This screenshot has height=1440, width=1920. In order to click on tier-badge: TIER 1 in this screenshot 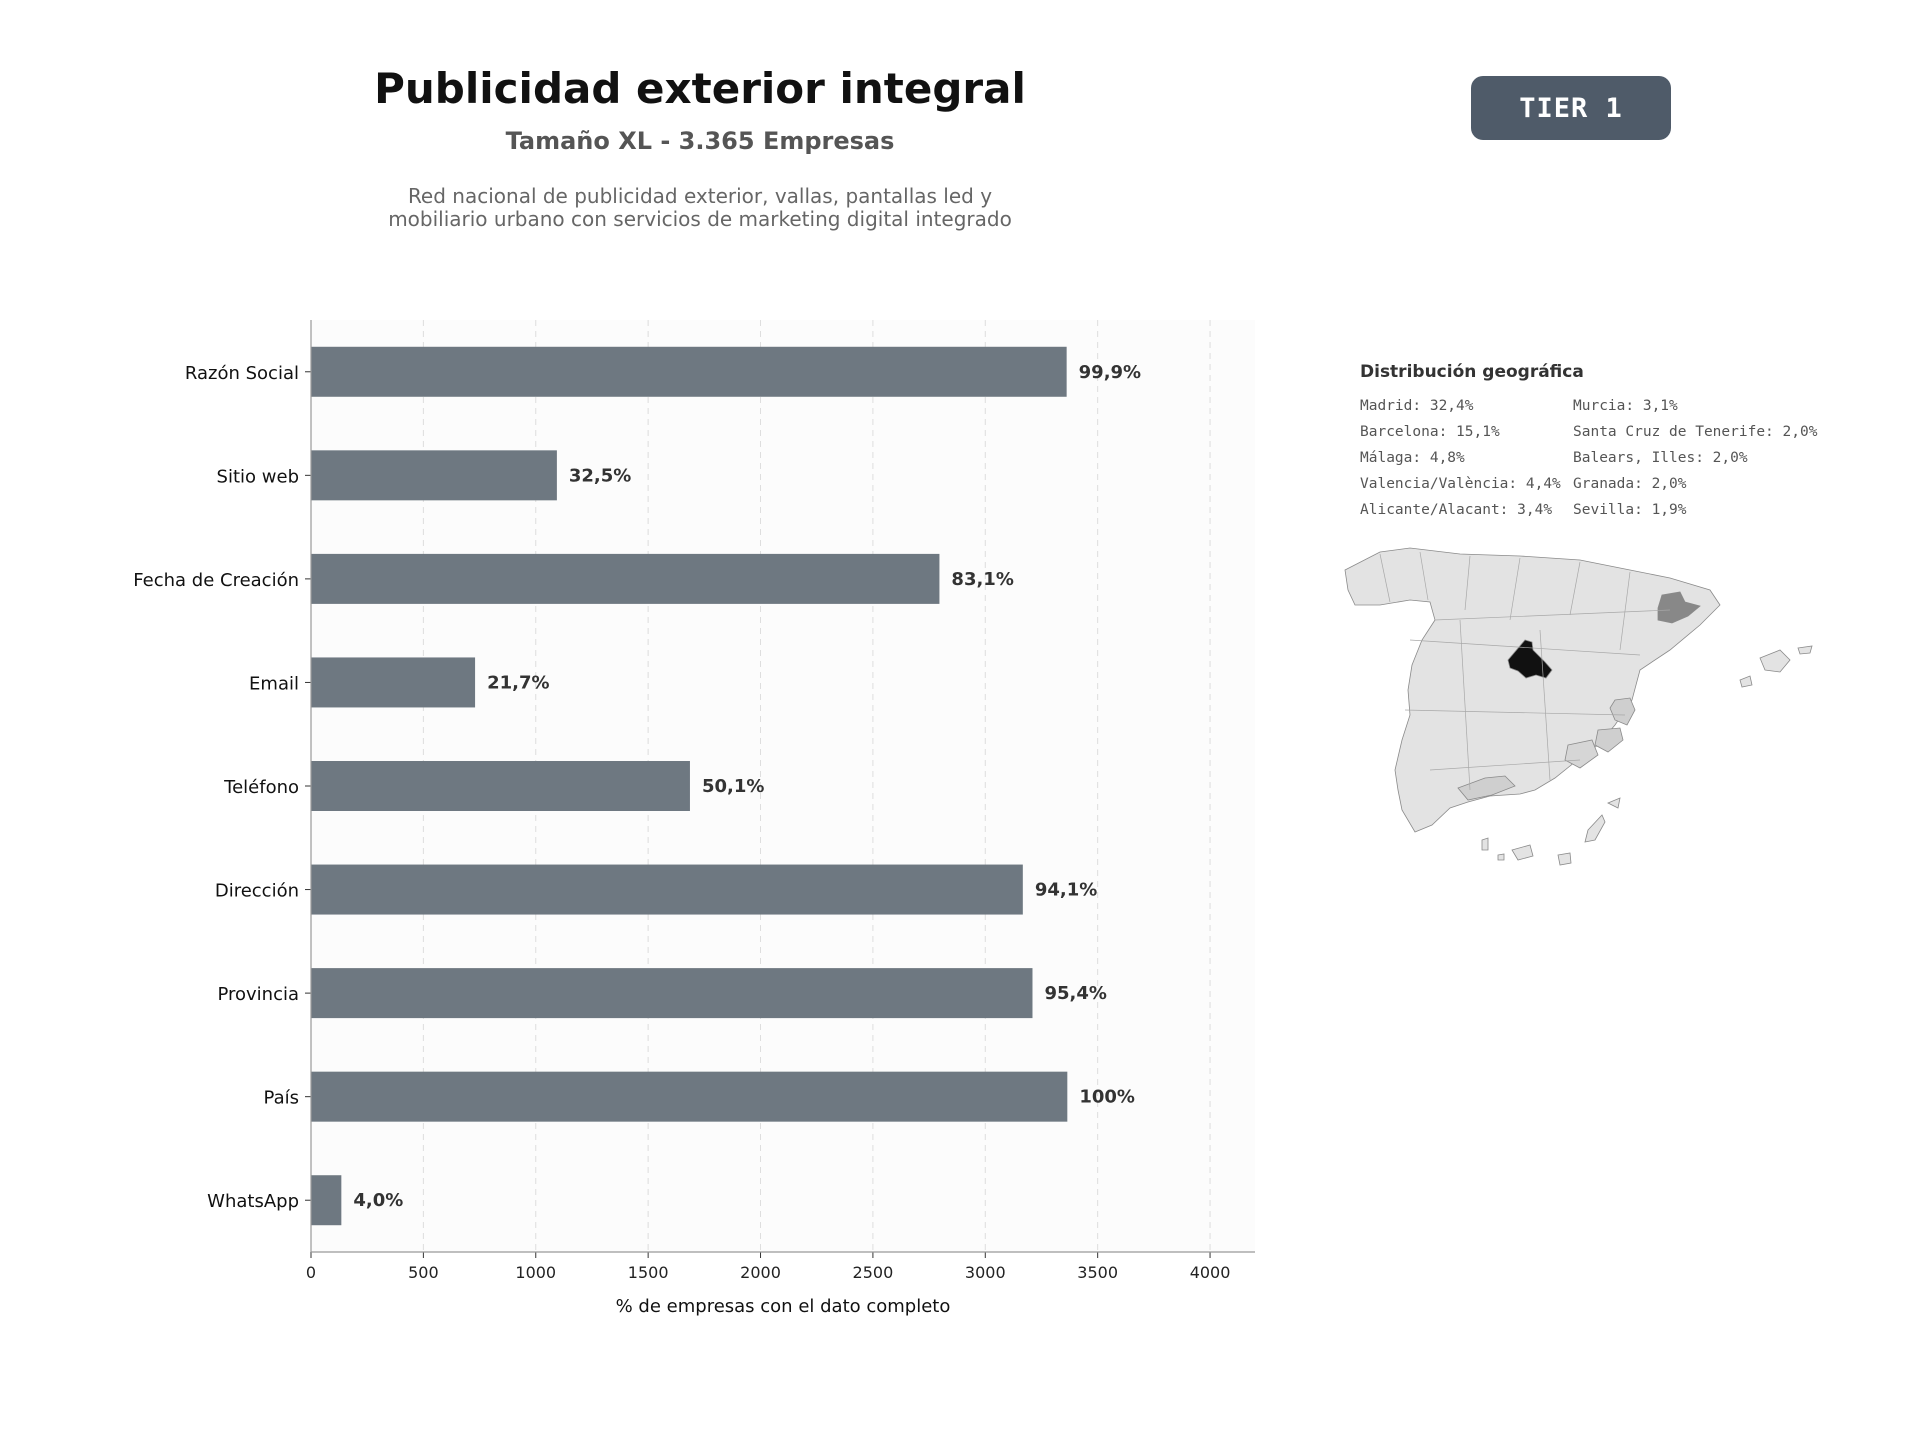, I will do `click(1571, 108)`.